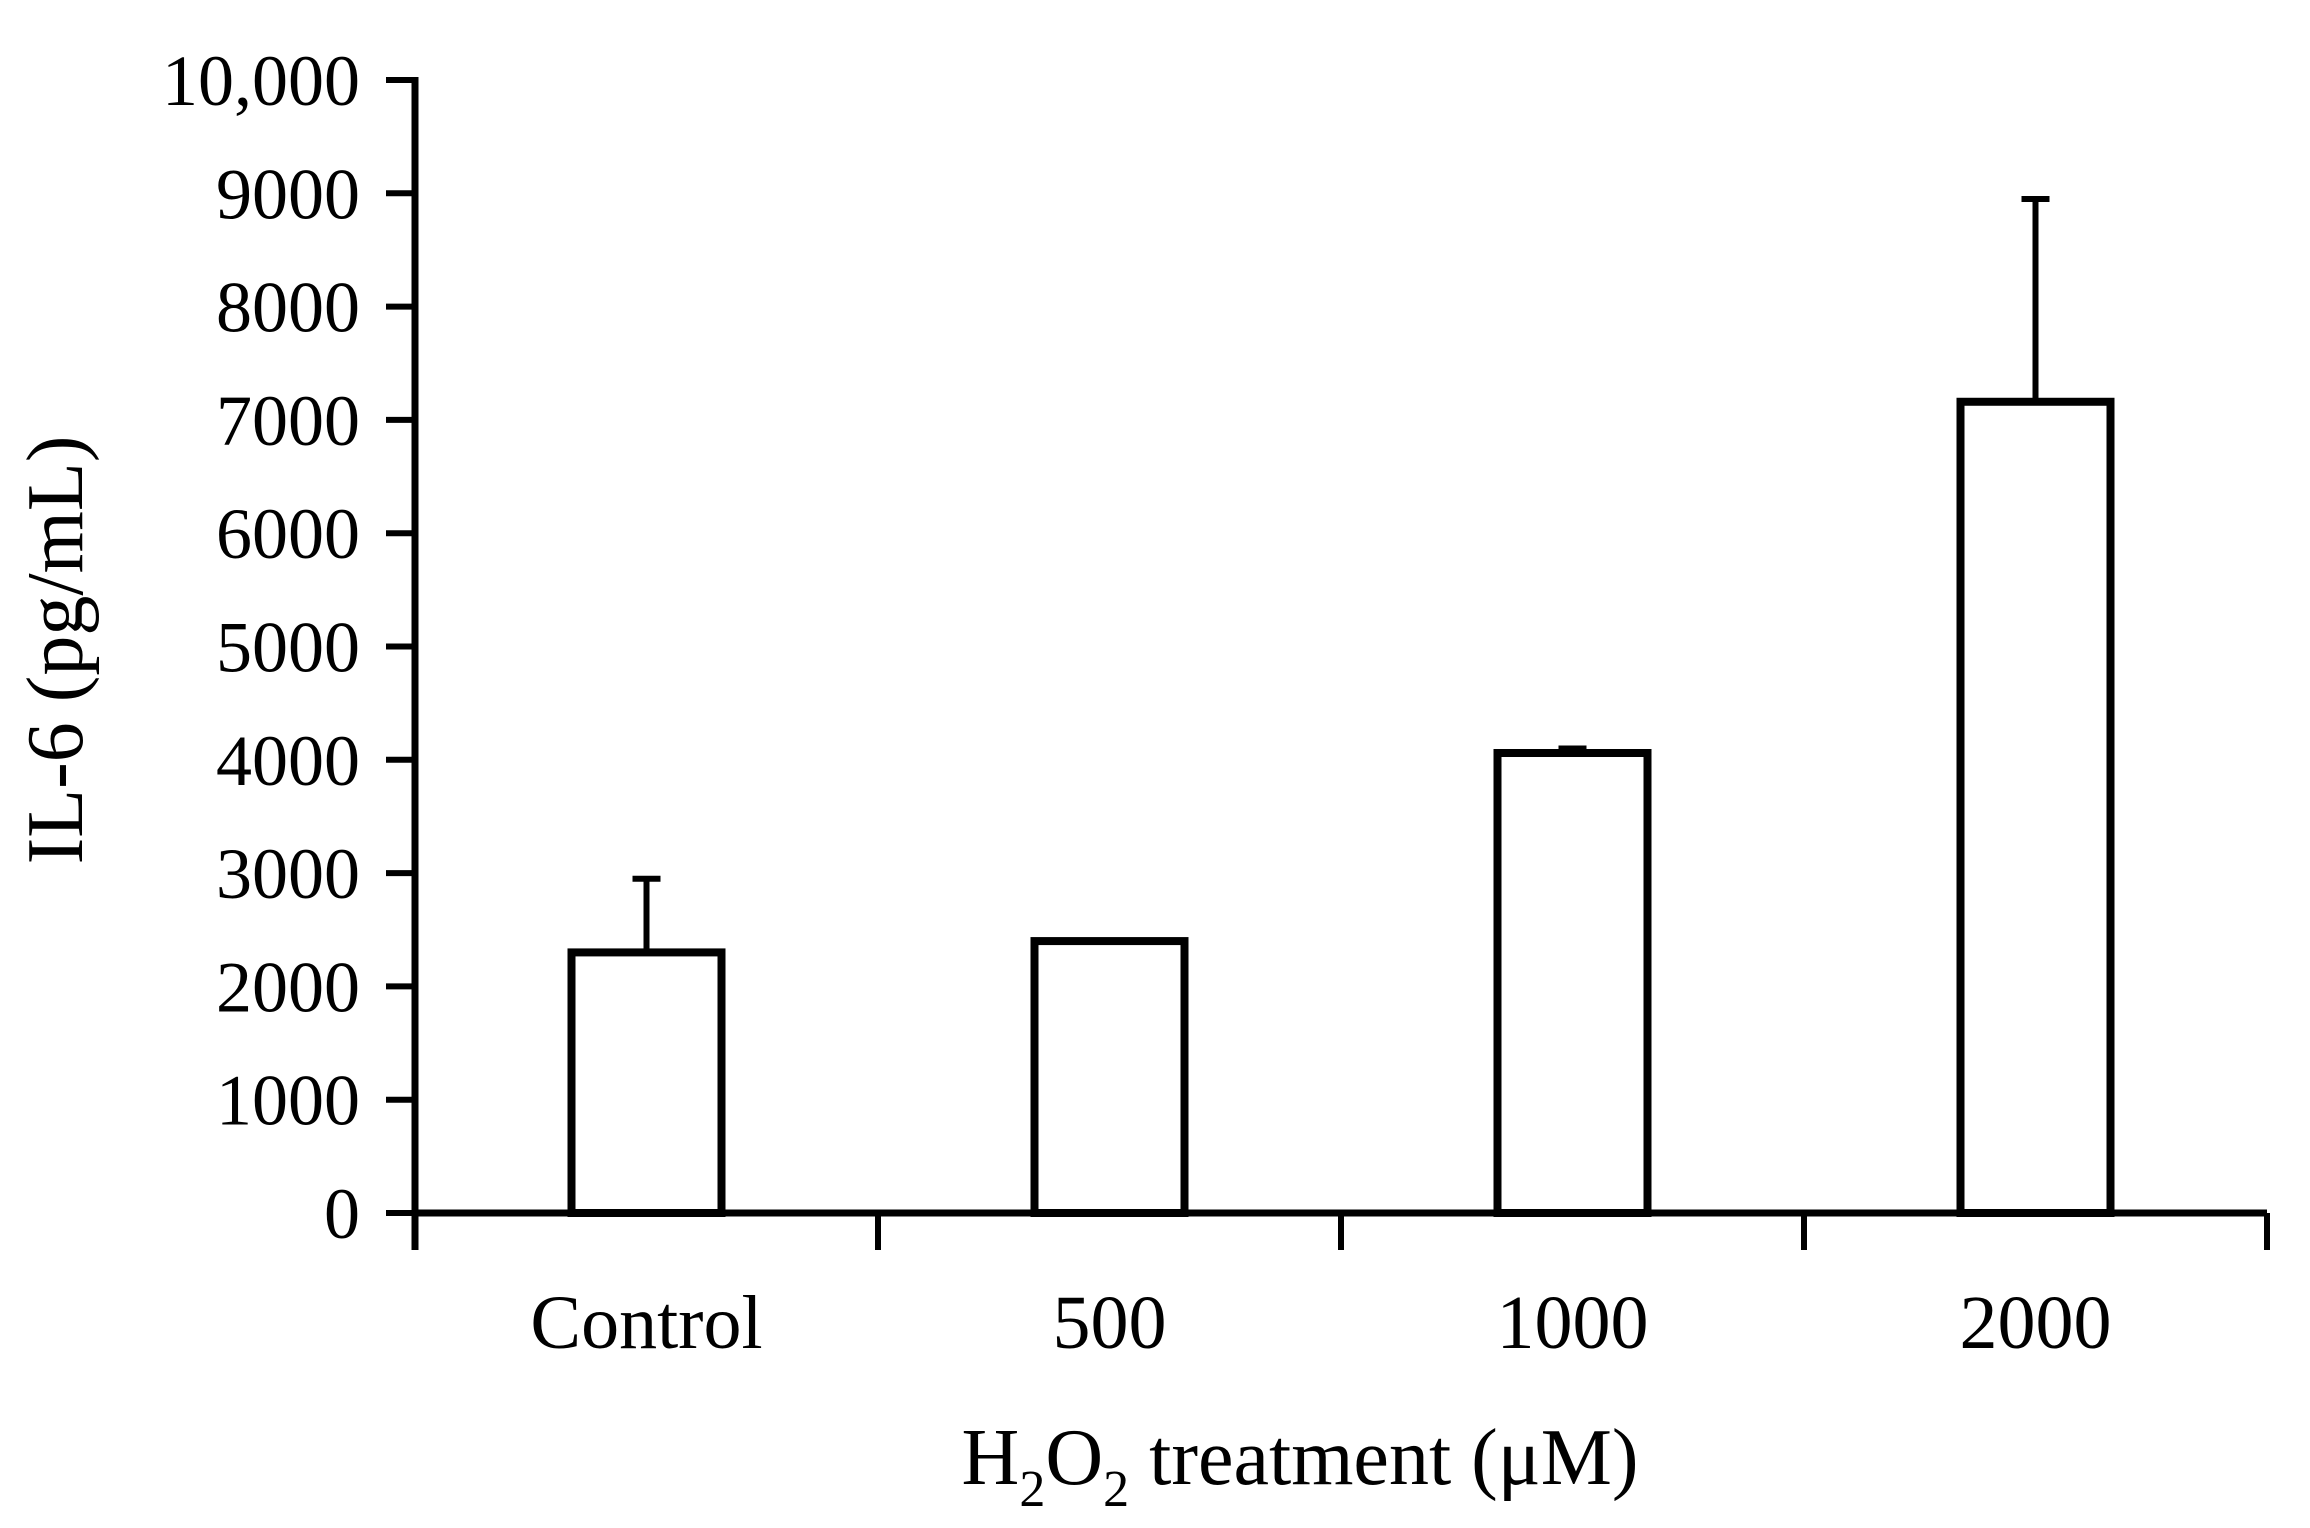 This screenshot has height=1528, width=2310. Describe the element at coordinates (1573, 1323) in the screenshot. I see `x-category-label-1000: 1000` at that location.